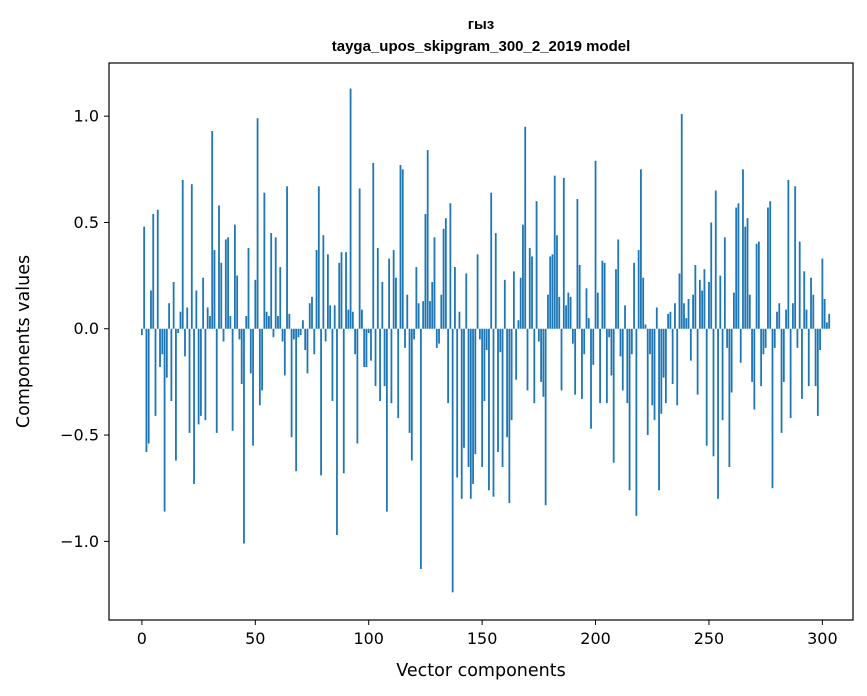 The image size is (867, 696). What do you see at coordinates (487, 634) in the screenshot?
I see `x-axis-ticks: 0 50 100 150 200 250 300` at bounding box center [487, 634].